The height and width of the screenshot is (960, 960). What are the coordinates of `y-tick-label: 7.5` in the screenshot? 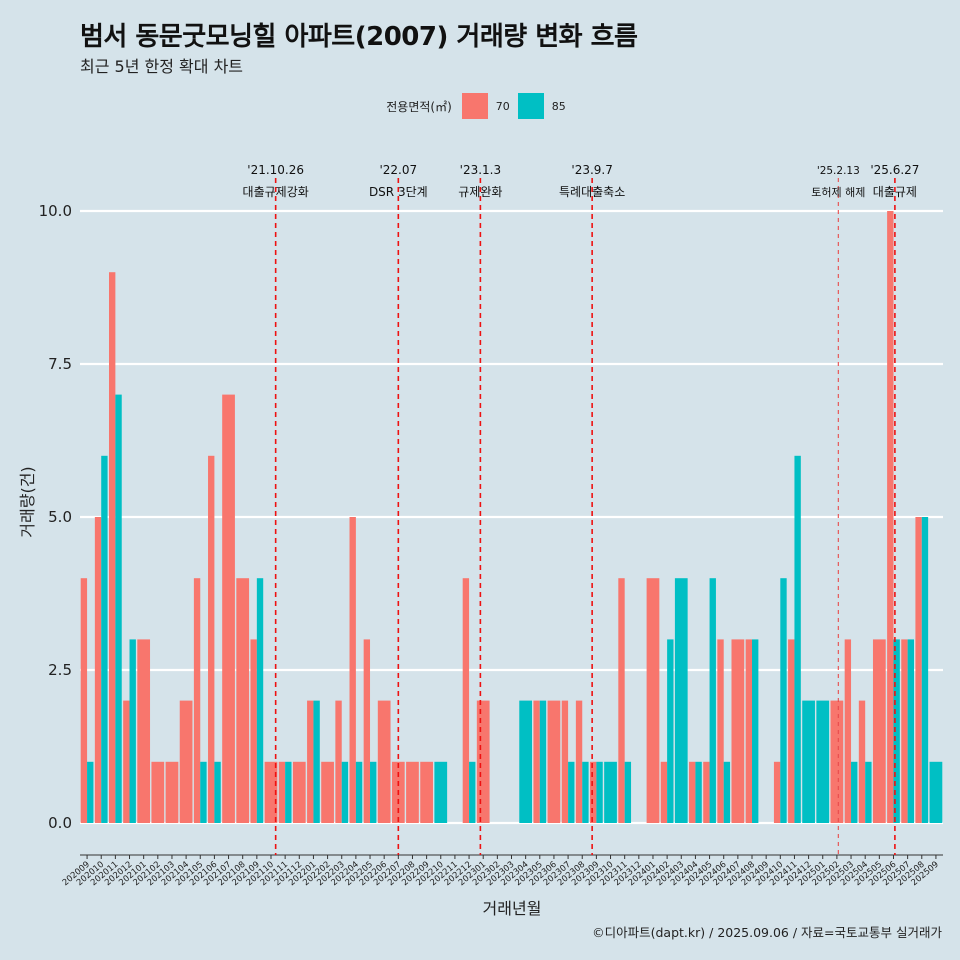 It's located at (60, 364).